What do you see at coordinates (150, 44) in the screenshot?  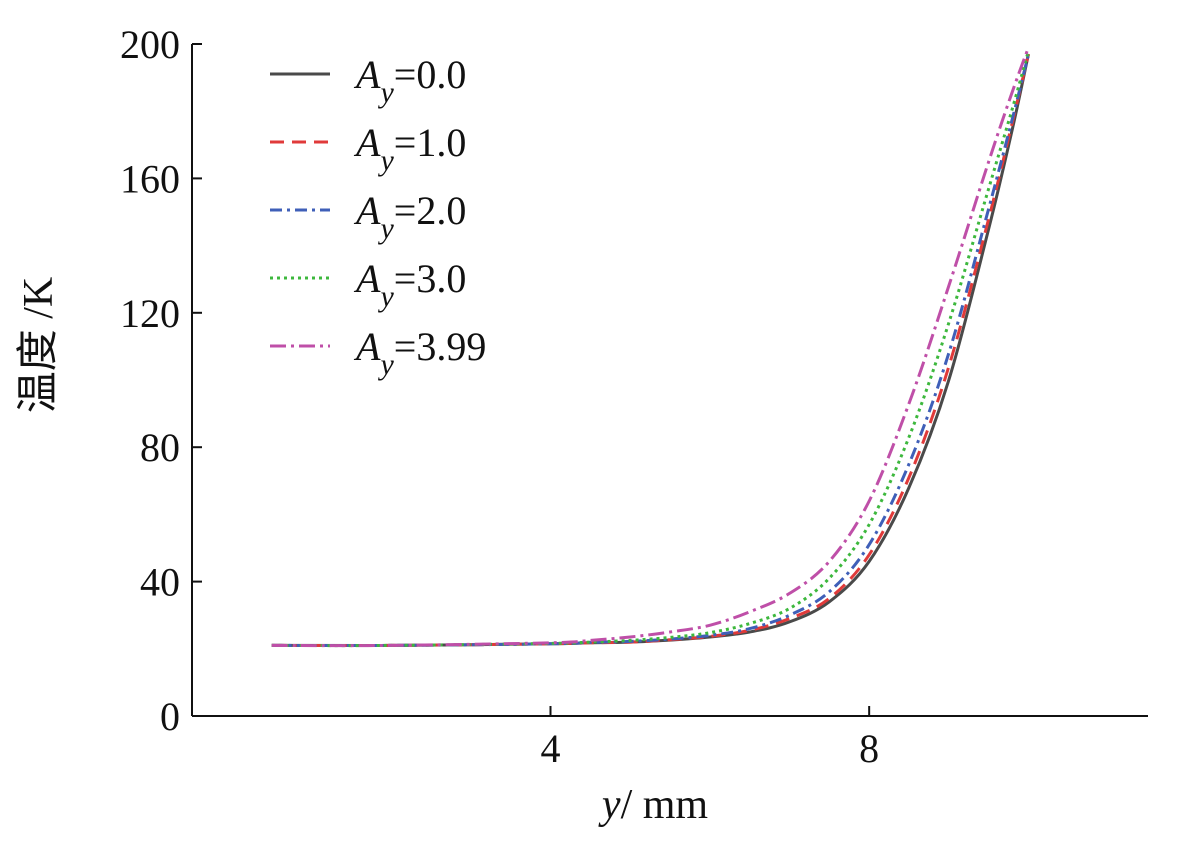 I see `y-tick-label: 200` at bounding box center [150, 44].